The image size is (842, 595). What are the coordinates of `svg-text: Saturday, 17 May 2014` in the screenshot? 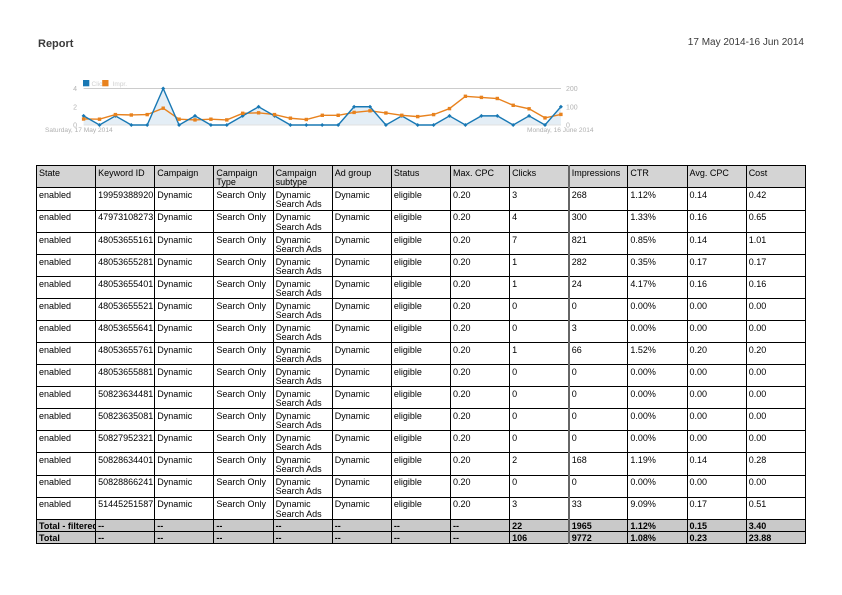 It's located at (79, 130).